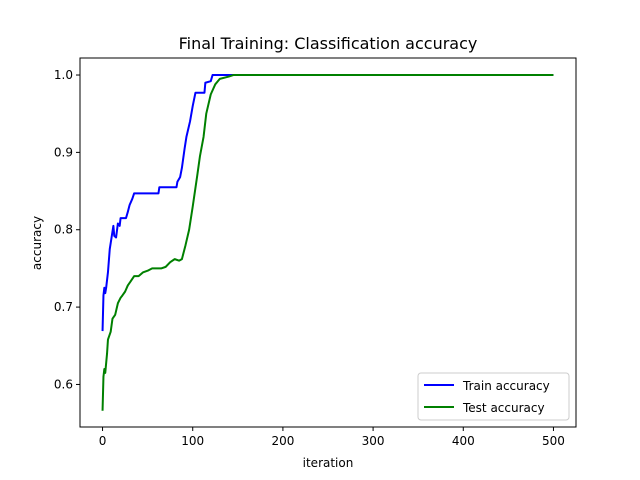 Image resolution: width=640 pixels, height=480 pixels. What do you see at coordinates (506, 386) in the screenshot?
I see `legend-label-train: Train accuracy` at bounding box center [506, 386].